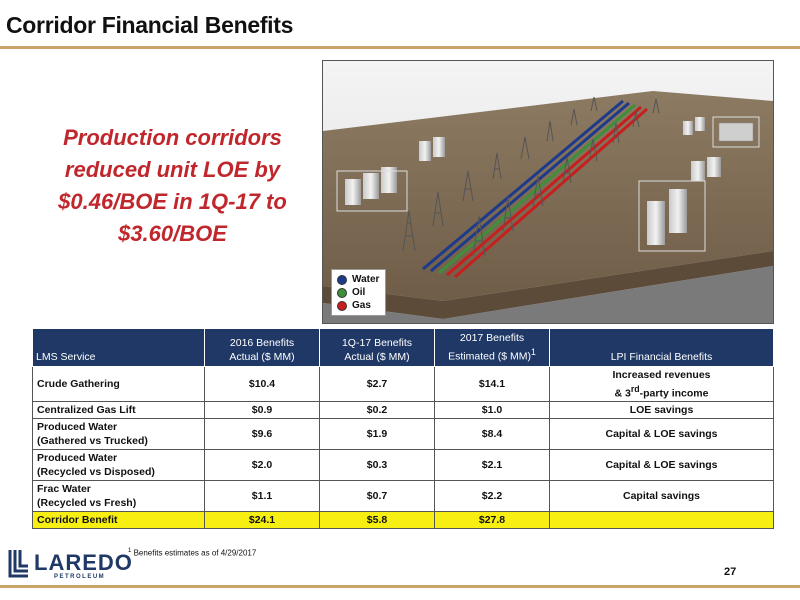  I want to click on page-number: 27, so click(730, 572).